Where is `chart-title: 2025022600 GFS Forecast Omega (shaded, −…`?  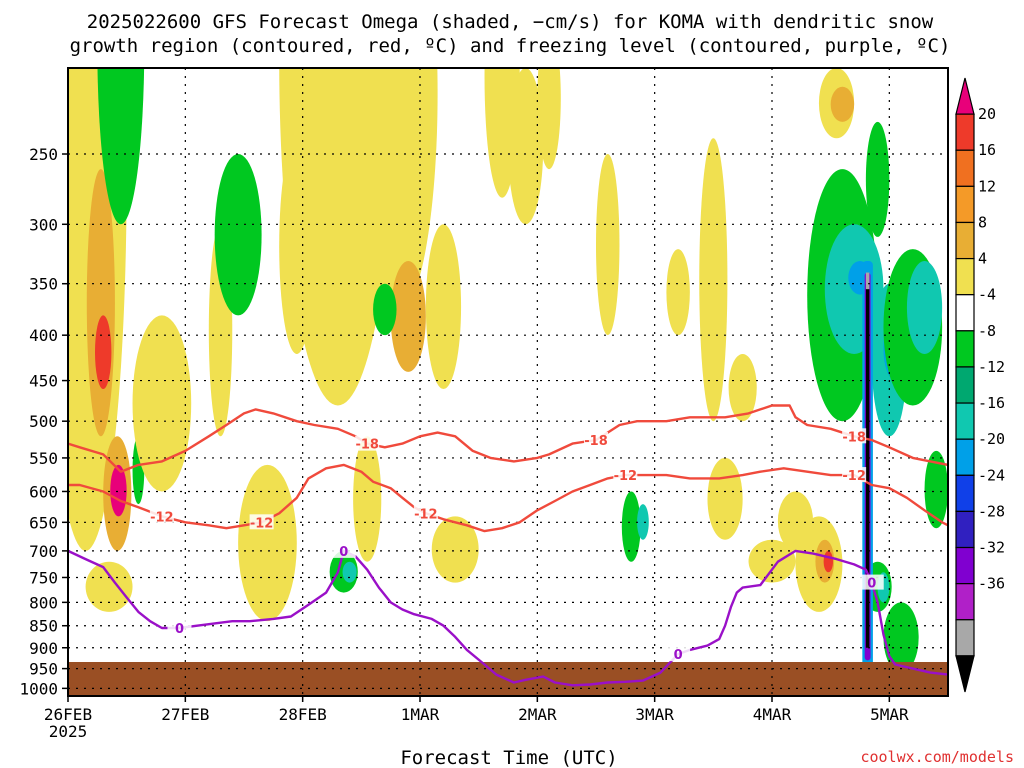 chart-title: 2025022600 GFS Forecast Omega (shaded, −… is located at coordinates (510, 34).